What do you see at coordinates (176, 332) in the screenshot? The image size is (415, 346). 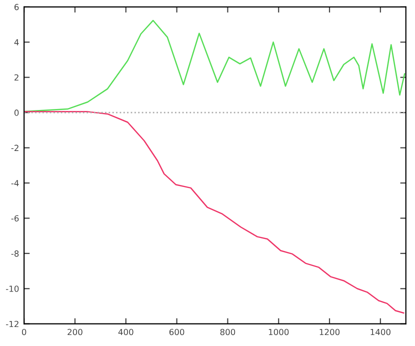 I see `x-tick-label: 600` at bounding box center [176, 332].